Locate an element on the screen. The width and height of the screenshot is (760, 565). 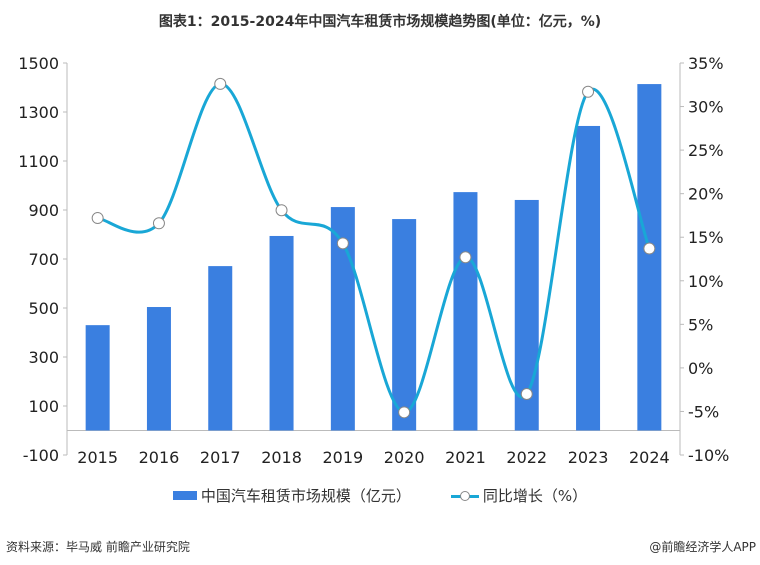
x-tick-label: 2023 is located at coordinates (588, 457).